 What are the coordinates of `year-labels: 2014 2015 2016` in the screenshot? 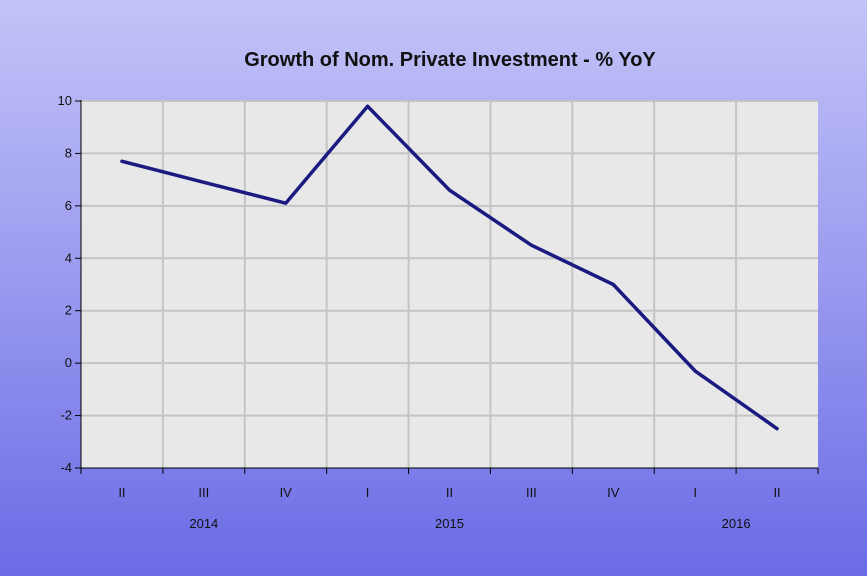 It's located at (469, 523).